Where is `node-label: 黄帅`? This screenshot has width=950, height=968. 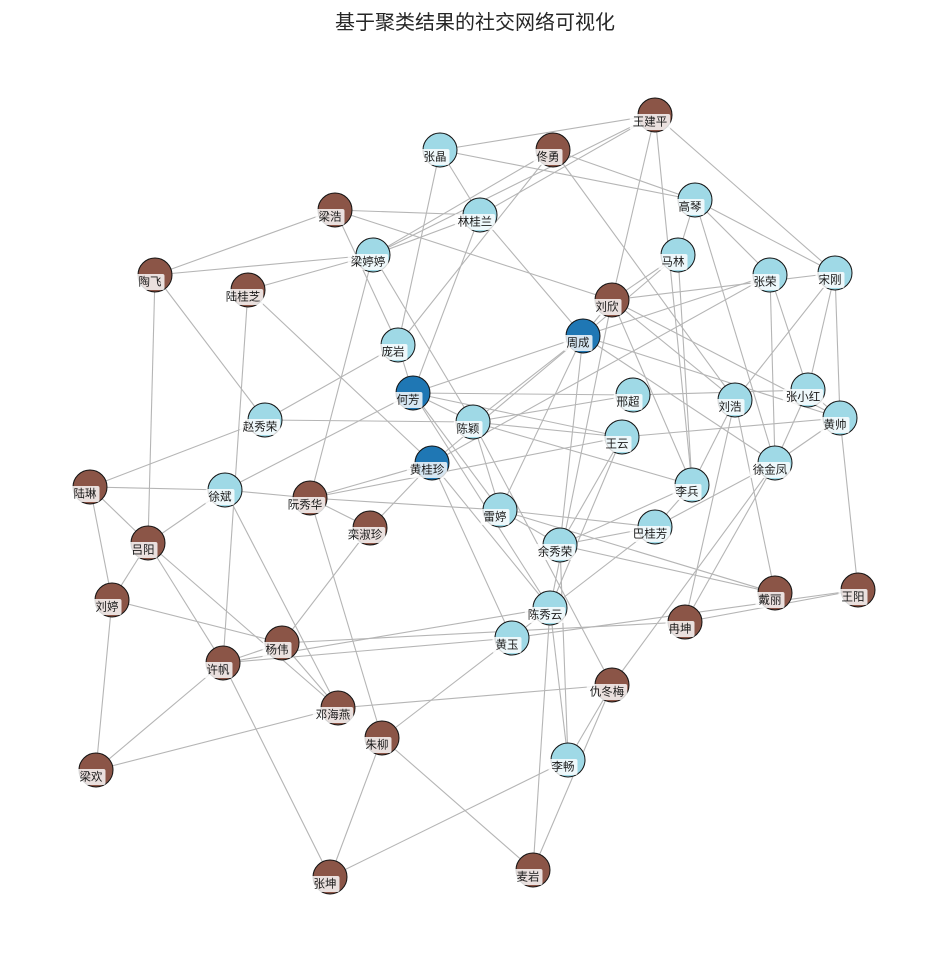
node-label: 黄帅 is located at coordinates (835, 425).